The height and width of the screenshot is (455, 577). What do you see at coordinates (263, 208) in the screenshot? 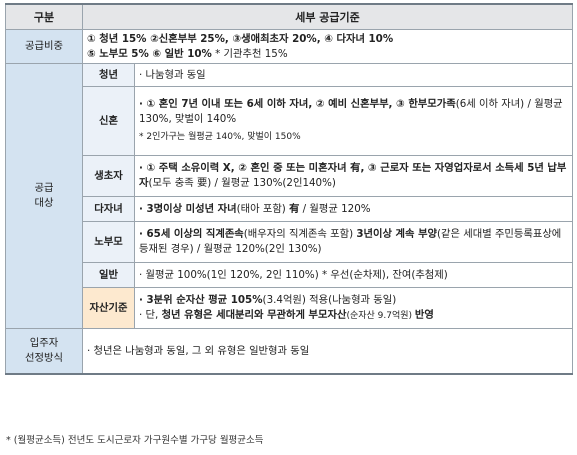
I see `multi-child-mid: (태아 포함)` at bounding box center [263, 208].